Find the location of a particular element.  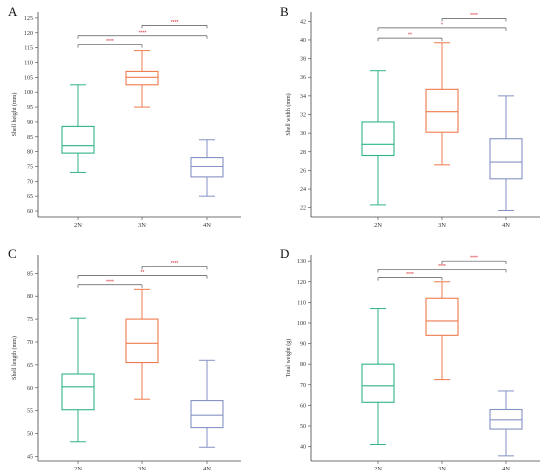

y-tick-label: 70 is located at coordinates (303, 386).